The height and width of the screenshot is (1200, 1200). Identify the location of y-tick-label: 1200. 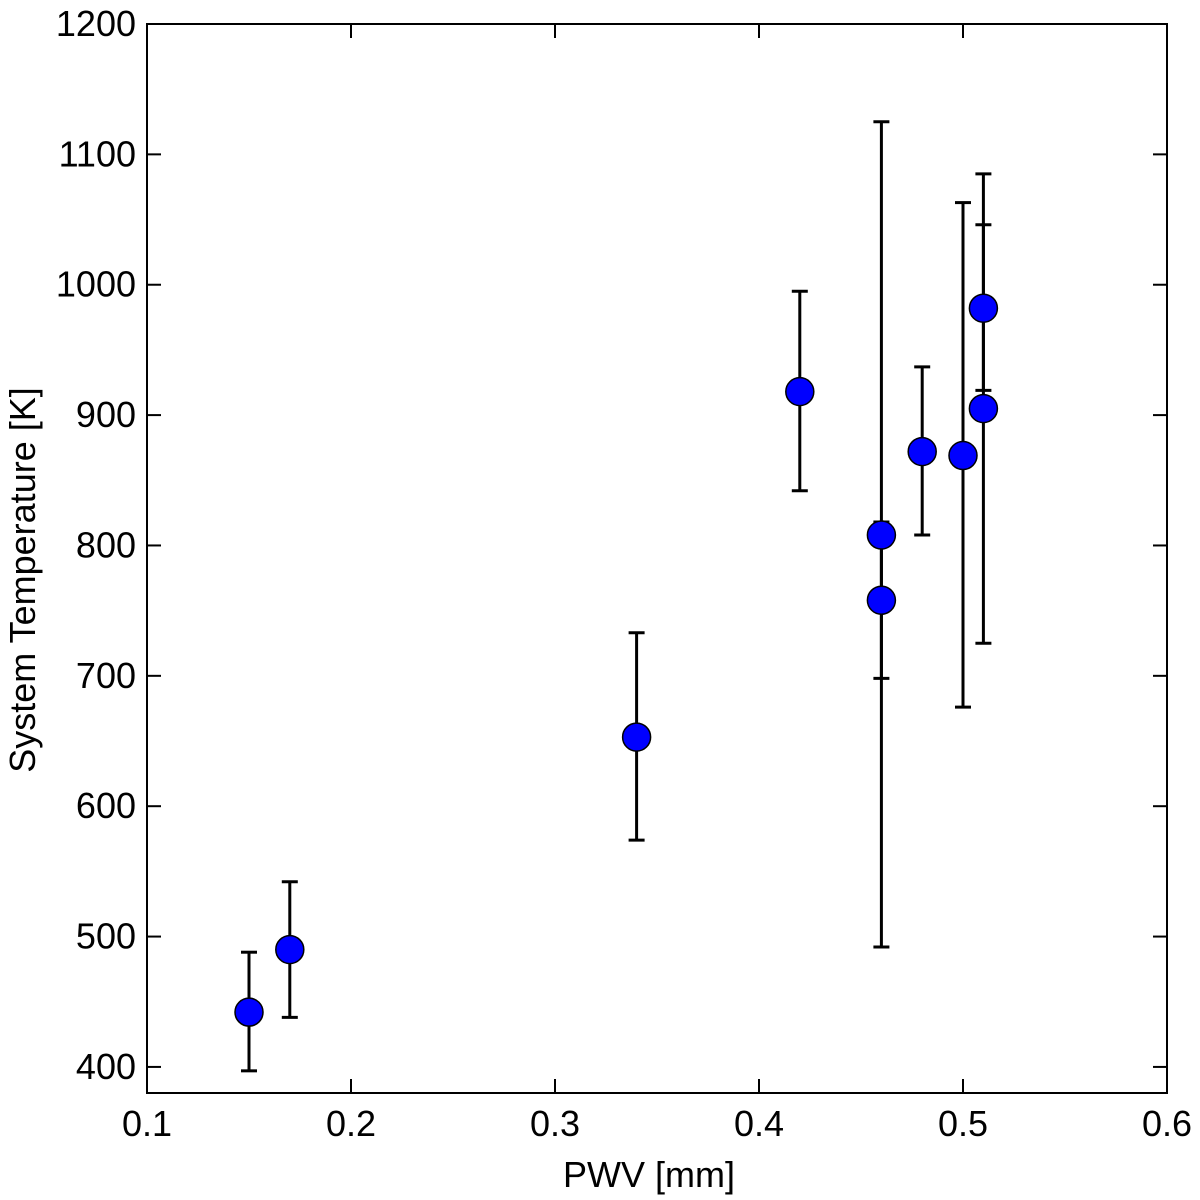
(96, 23).